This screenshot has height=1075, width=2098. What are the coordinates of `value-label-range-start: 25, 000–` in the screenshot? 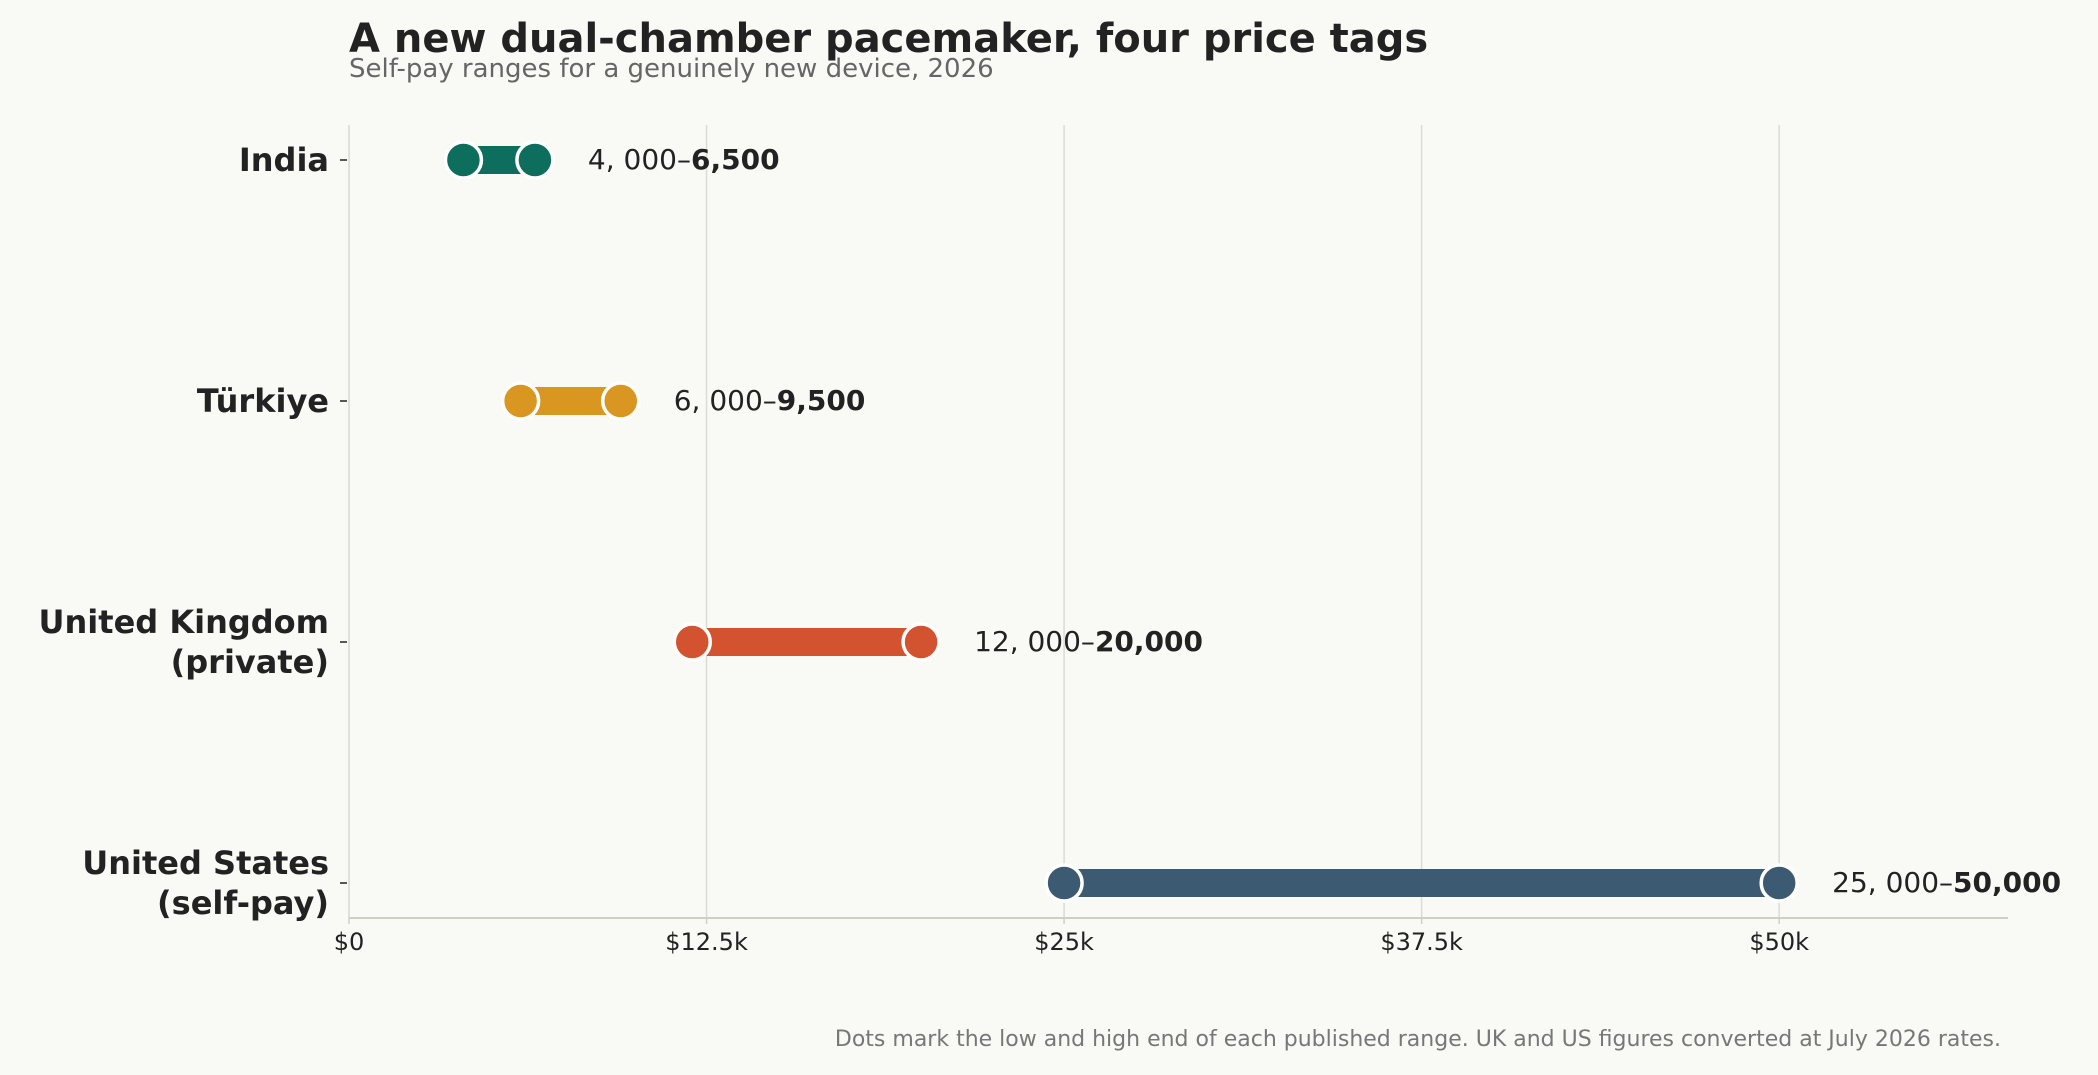 It's located at (1892, 882).